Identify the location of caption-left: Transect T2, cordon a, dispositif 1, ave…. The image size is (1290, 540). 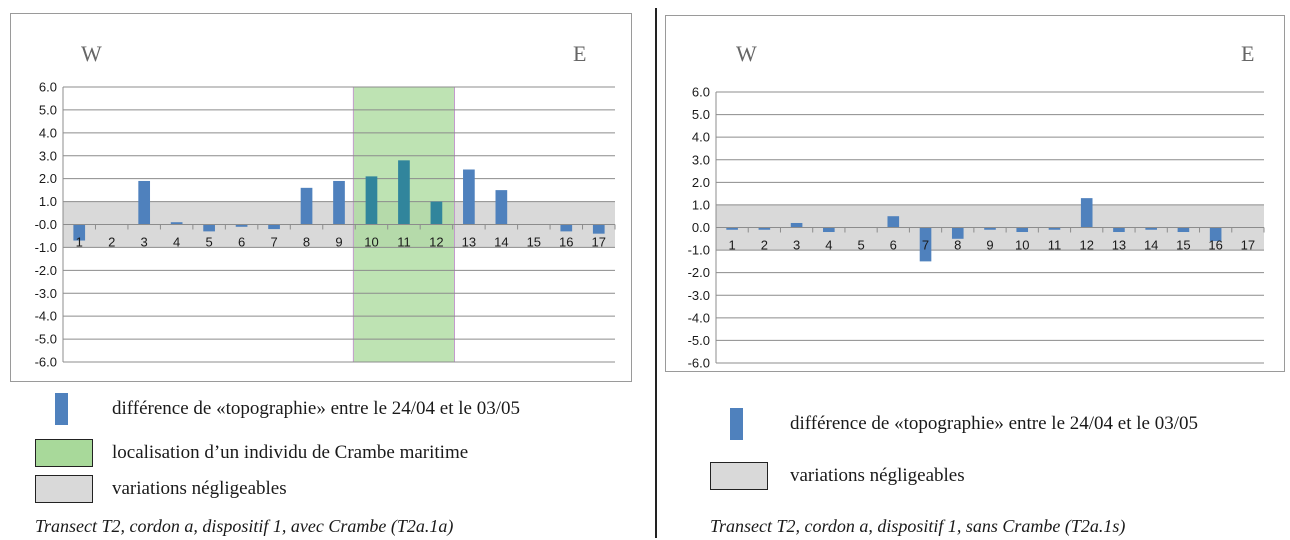
(244, 526).